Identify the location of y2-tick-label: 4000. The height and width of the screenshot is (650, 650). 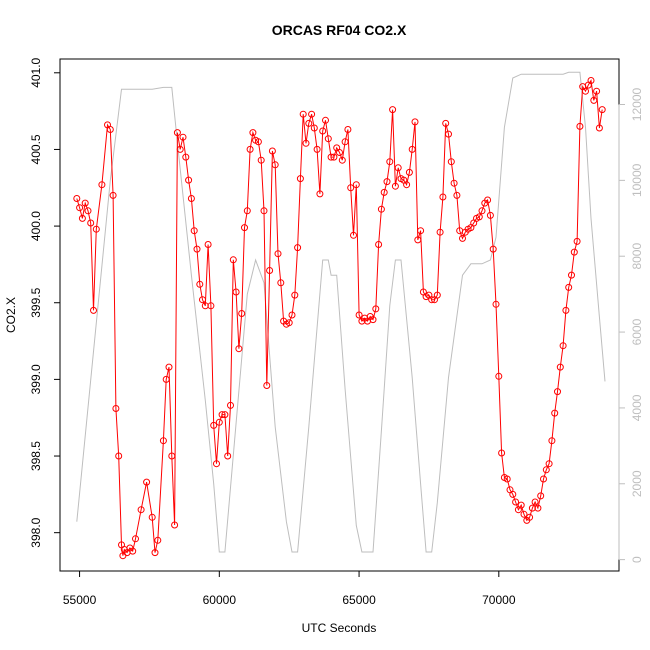
(637, 407).